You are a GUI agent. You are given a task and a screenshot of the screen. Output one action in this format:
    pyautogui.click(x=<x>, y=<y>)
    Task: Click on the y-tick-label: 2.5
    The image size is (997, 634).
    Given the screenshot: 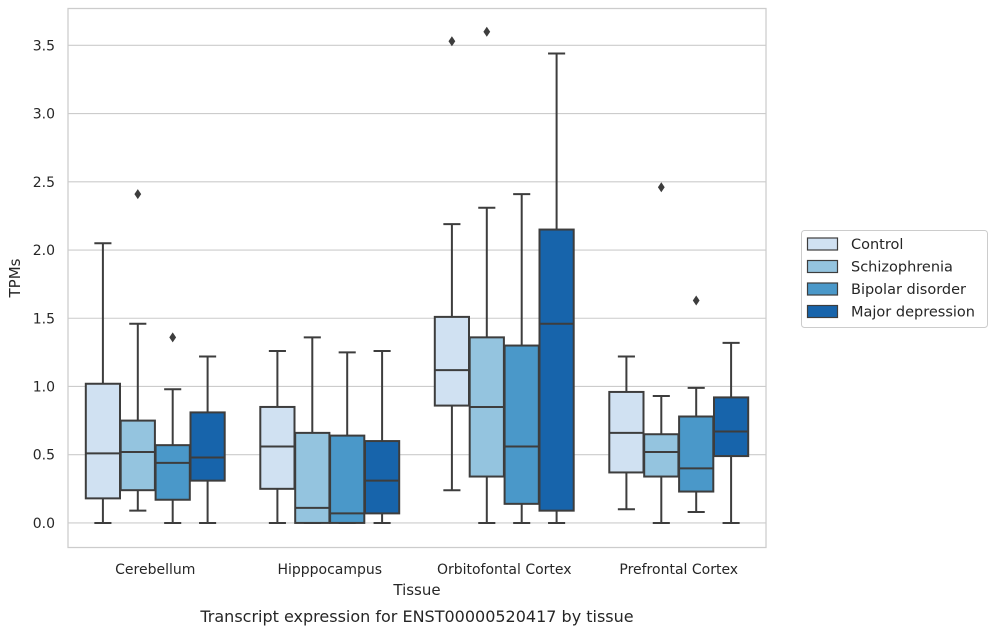 What is the action you would take?
    pyautogui.click(x=44, y=183)
    